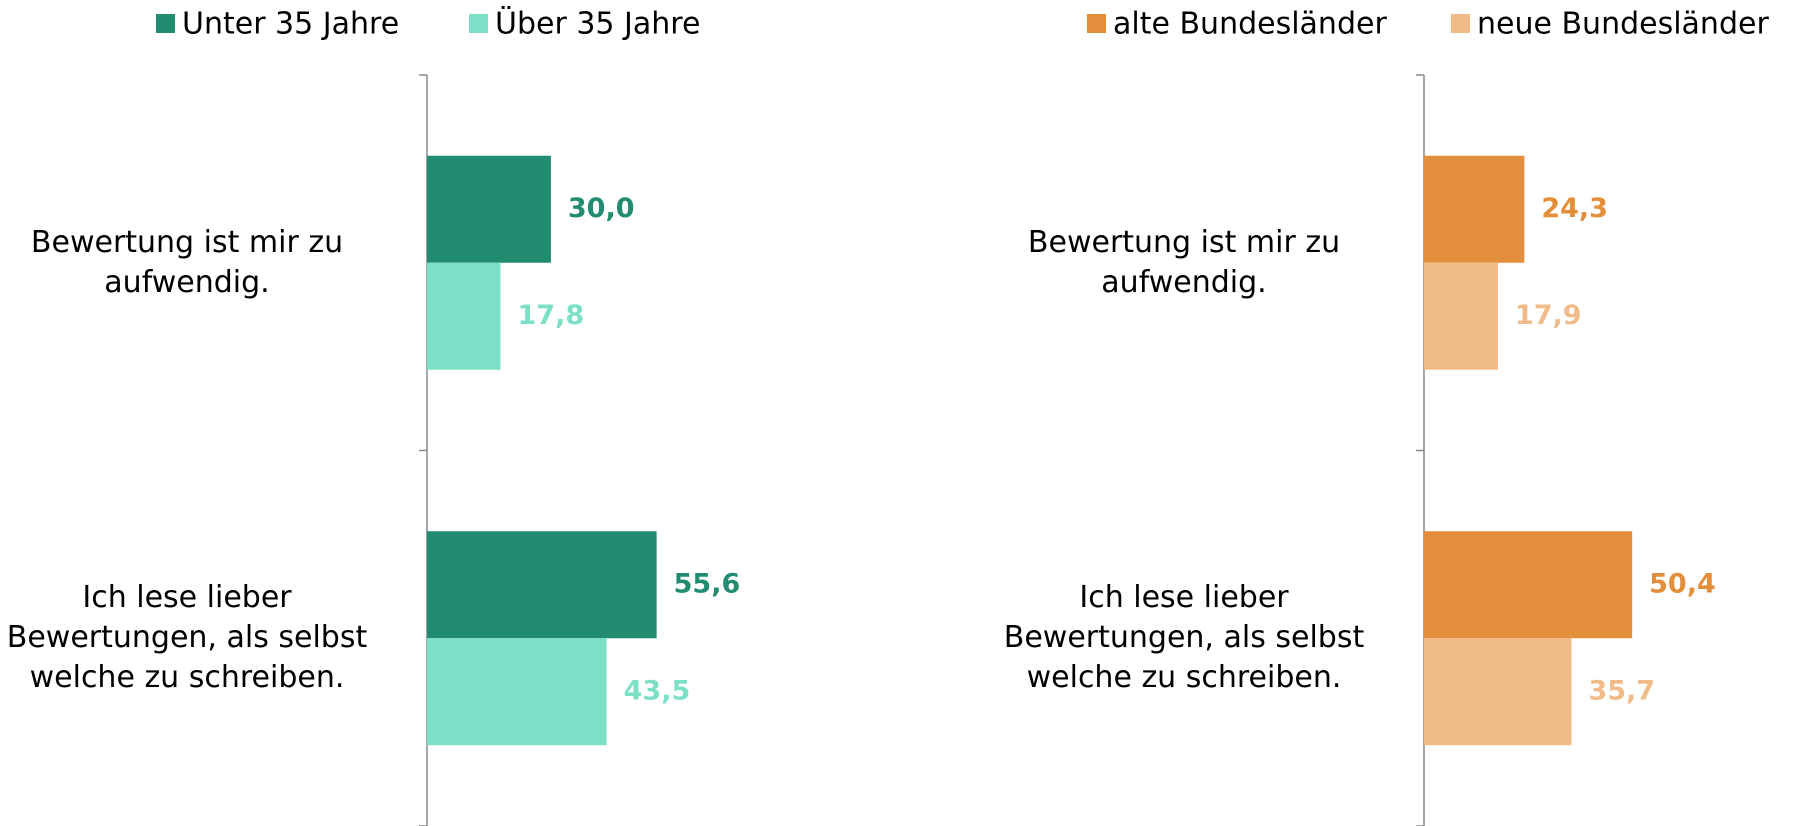 This screenshot has width=1803, height=826. What do you see at coordinates (597, 24) in the screenshot?
I see `legend-label: Über 35 Jahre` at bounding box center [597, 24].